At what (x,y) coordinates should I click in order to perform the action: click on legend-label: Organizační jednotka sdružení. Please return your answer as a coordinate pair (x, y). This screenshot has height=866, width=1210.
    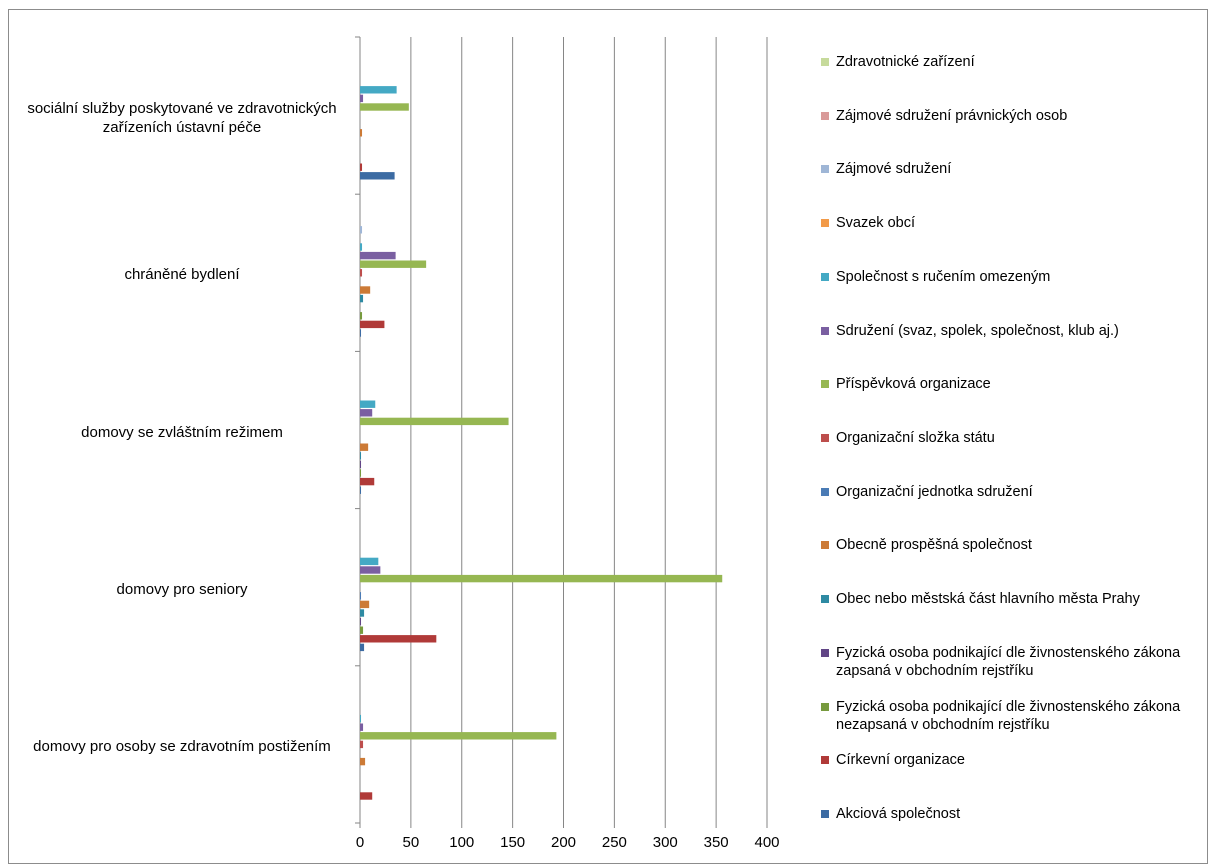
    Looking at the image, I should click on (934, 491).